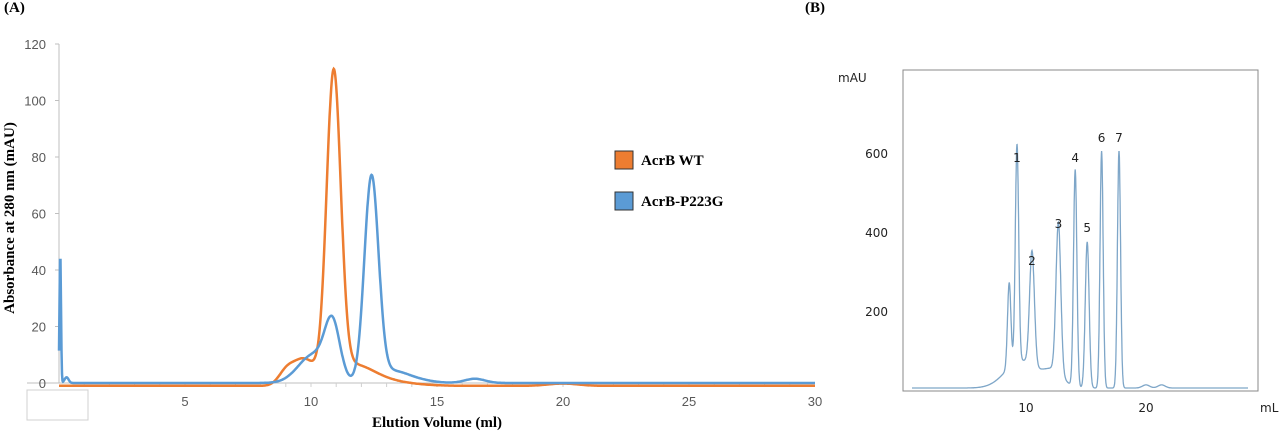 This screenshot has width=1282, height=432. Describe the element at coordinates (1032, 261) in the screenshot. I see `peak-label: 2` at that location.